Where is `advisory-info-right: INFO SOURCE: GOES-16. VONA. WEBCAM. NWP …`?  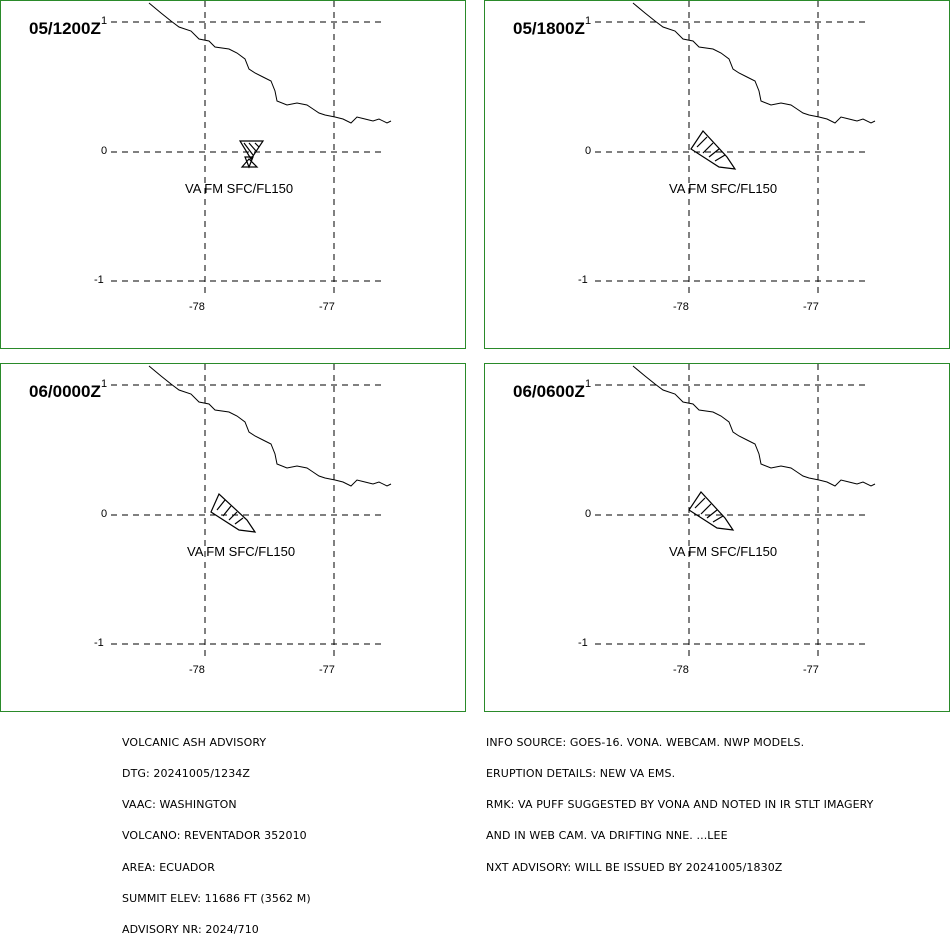
advisory-info-right: INFO SOURCE: GOES-16. VONA. WEBCAM. NWP … is located at coordinates (680, 800).